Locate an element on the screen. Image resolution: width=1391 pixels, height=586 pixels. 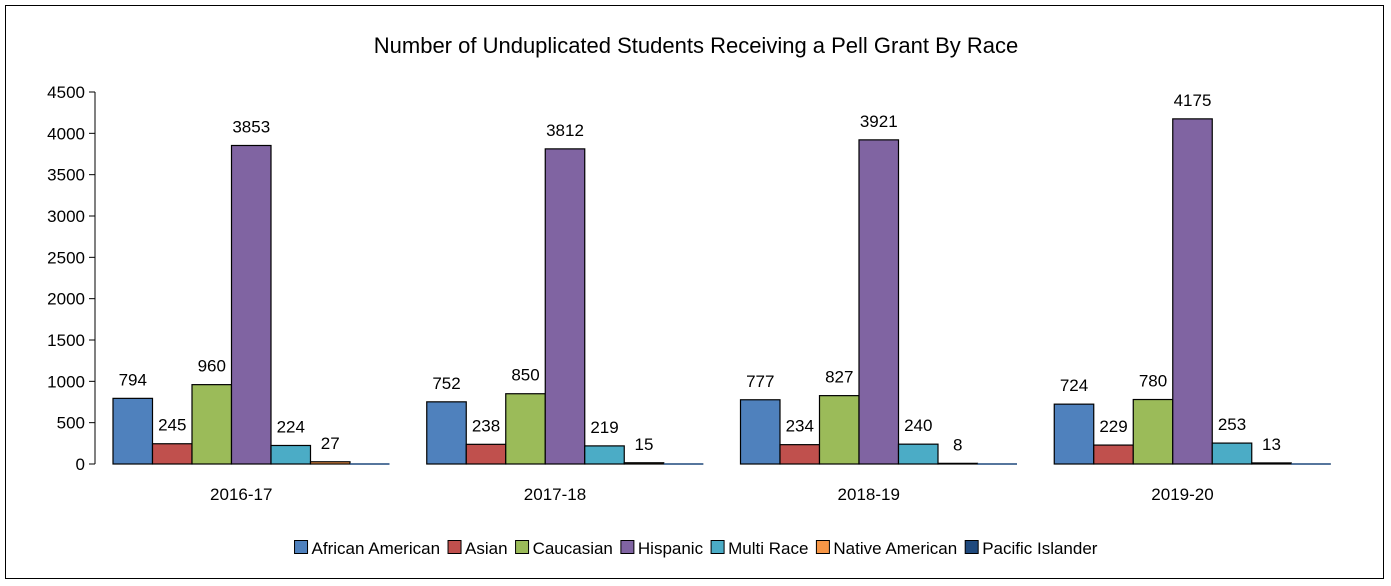
legend-label: African American is located at coordinates (376, 548).